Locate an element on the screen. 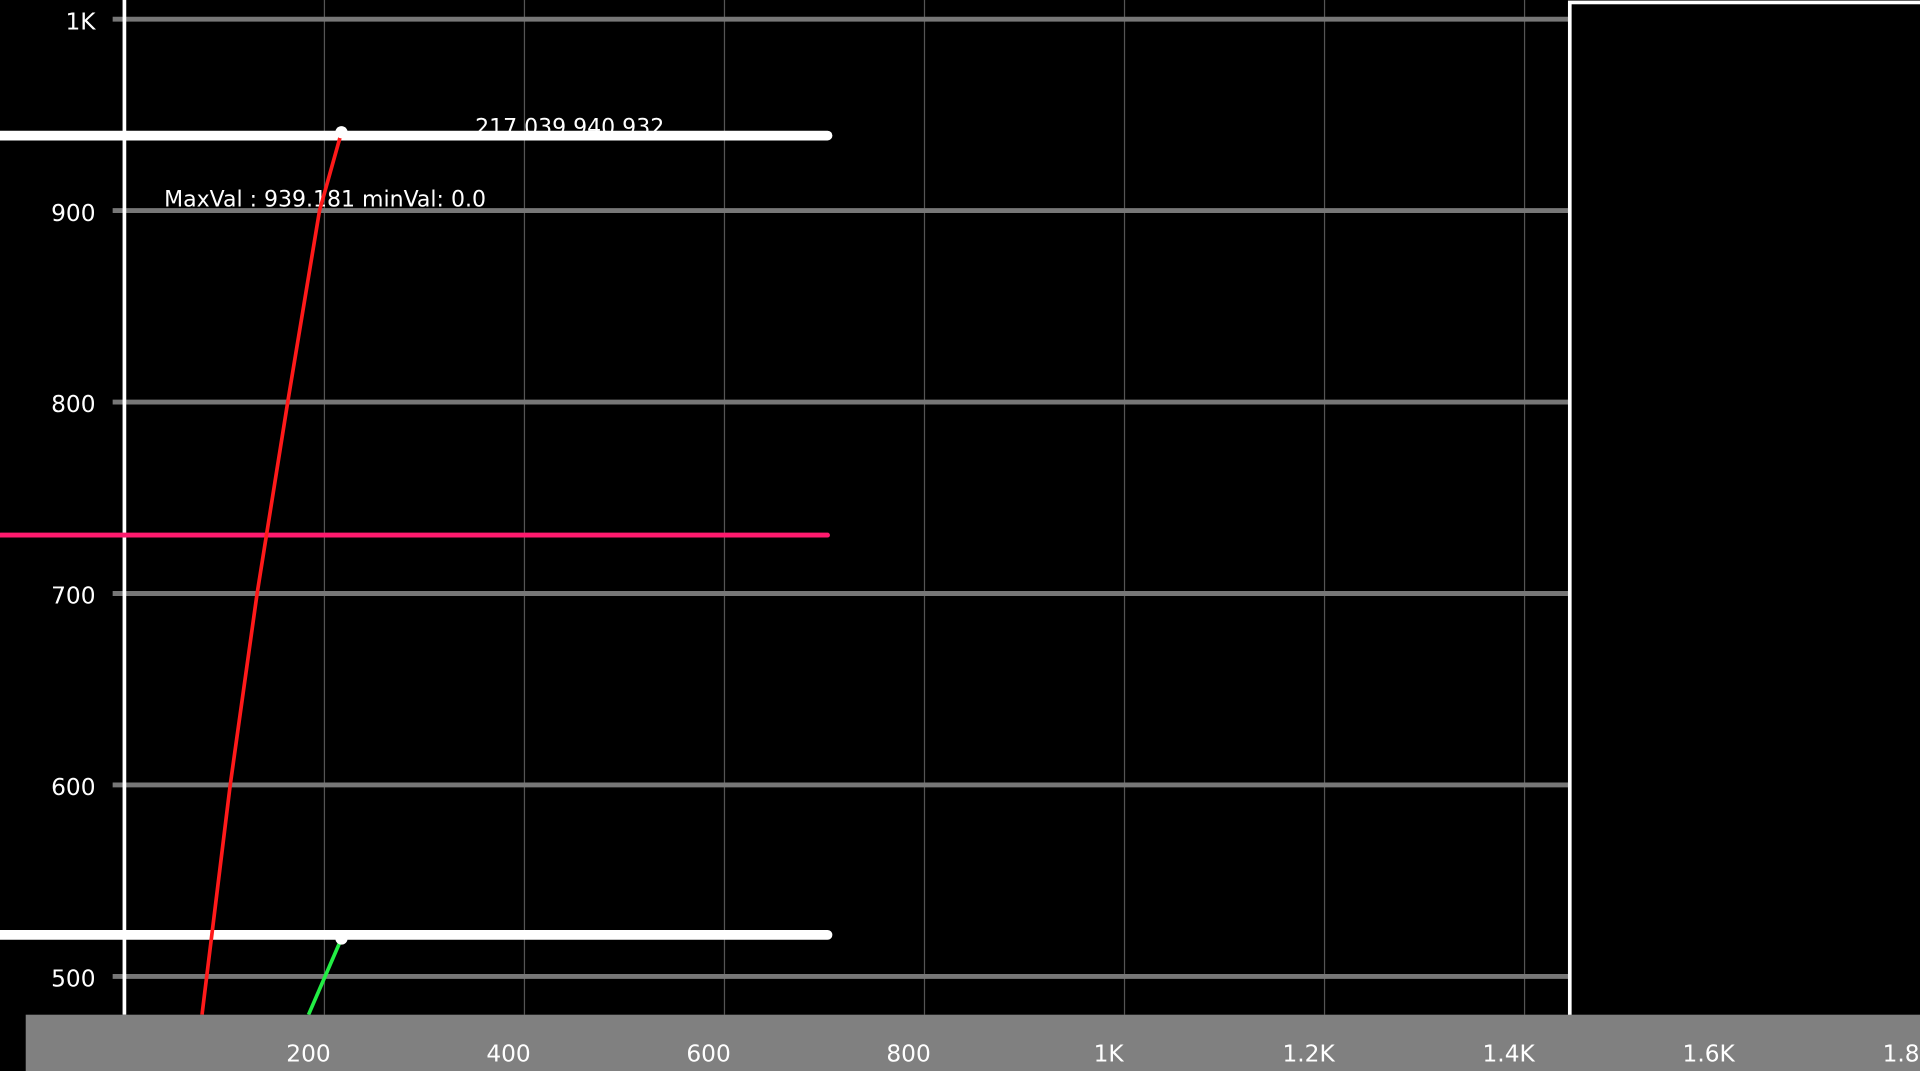  x-tick-label: 600 is located at coordinates (708, 1054).